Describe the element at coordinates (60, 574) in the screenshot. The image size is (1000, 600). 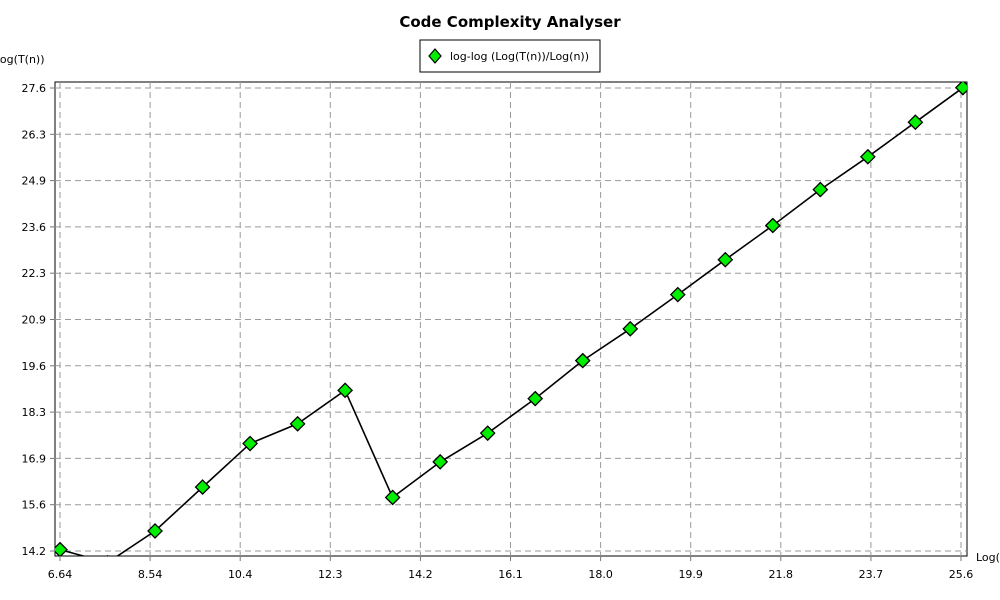
I see `x-tick-label: 6.64` at that location.